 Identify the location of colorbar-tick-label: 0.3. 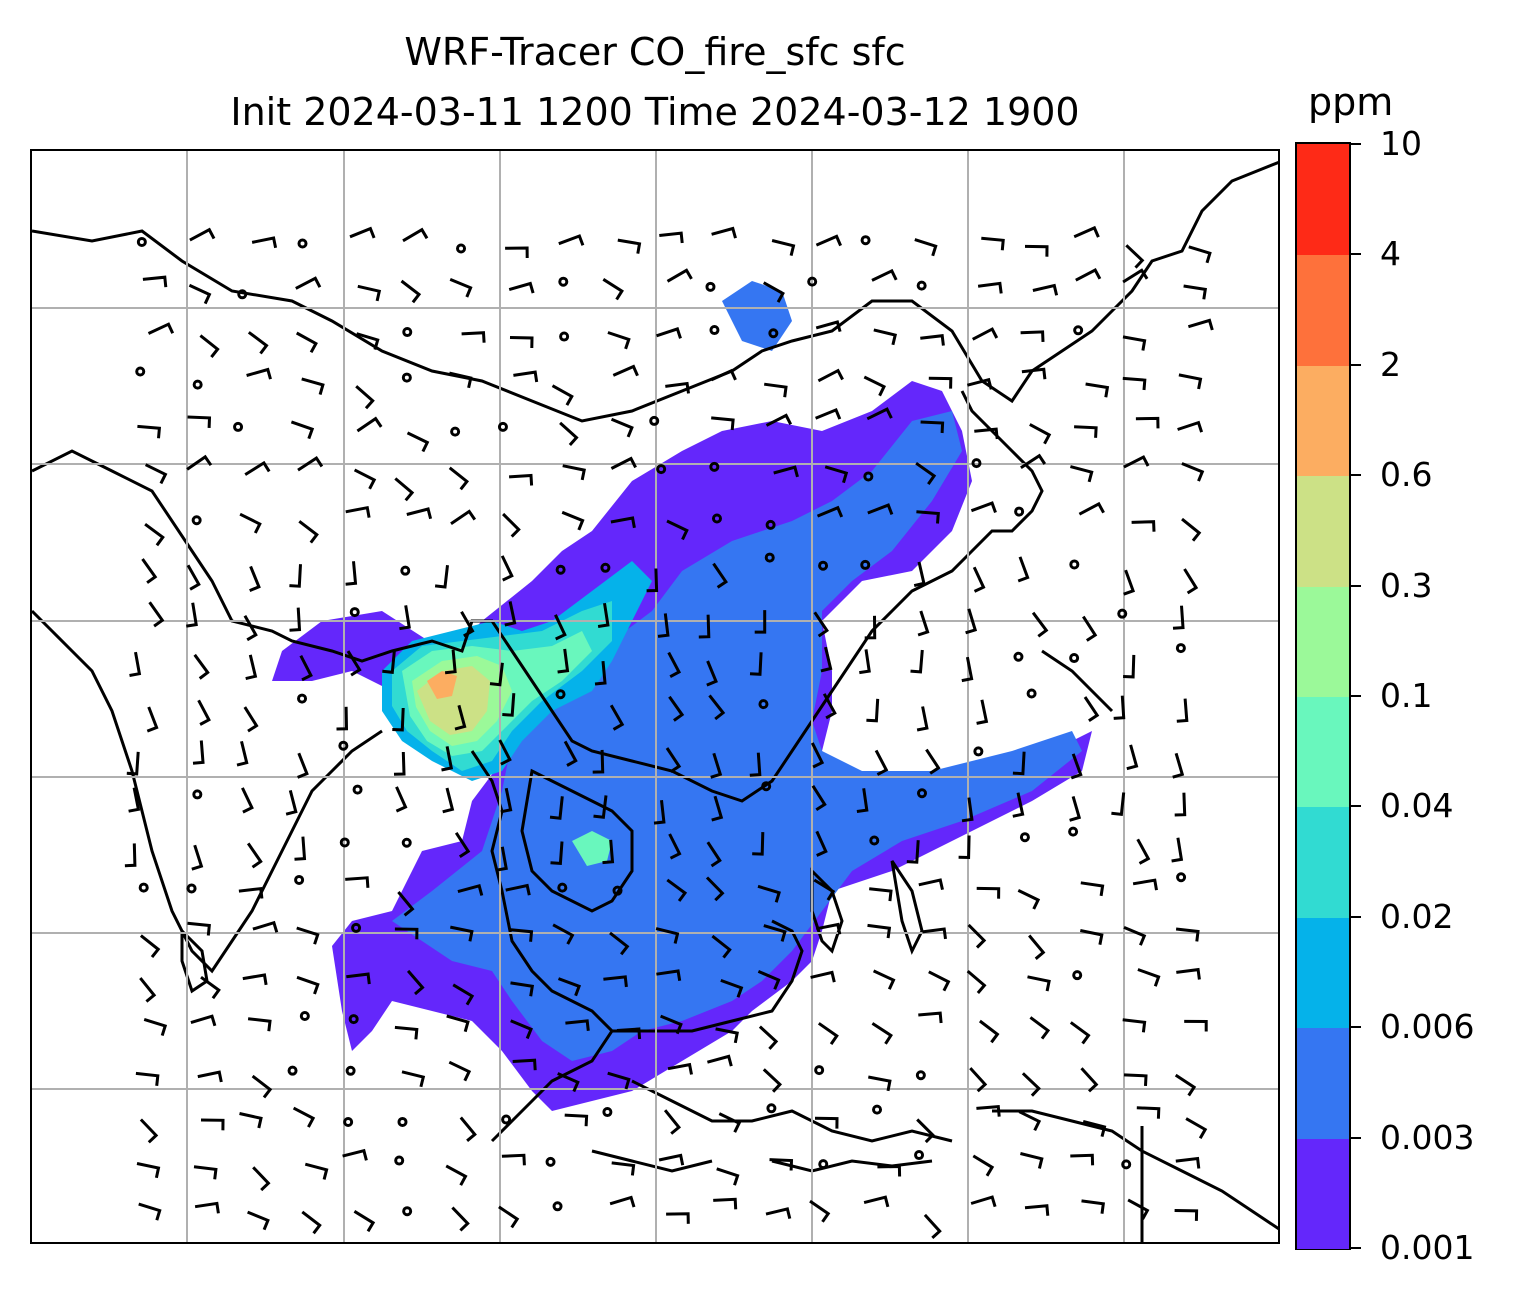
(1406, 585).